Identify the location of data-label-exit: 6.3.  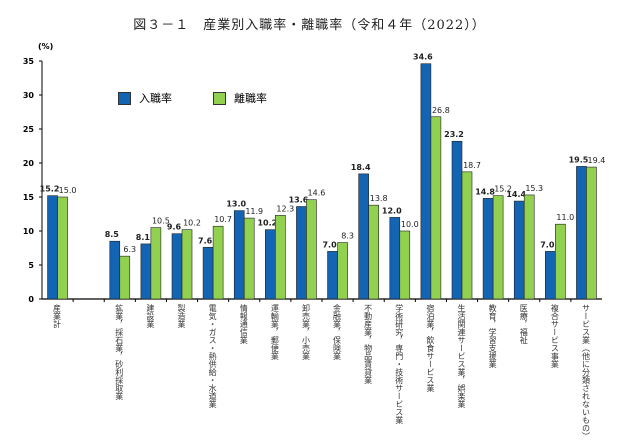
(129, 249).